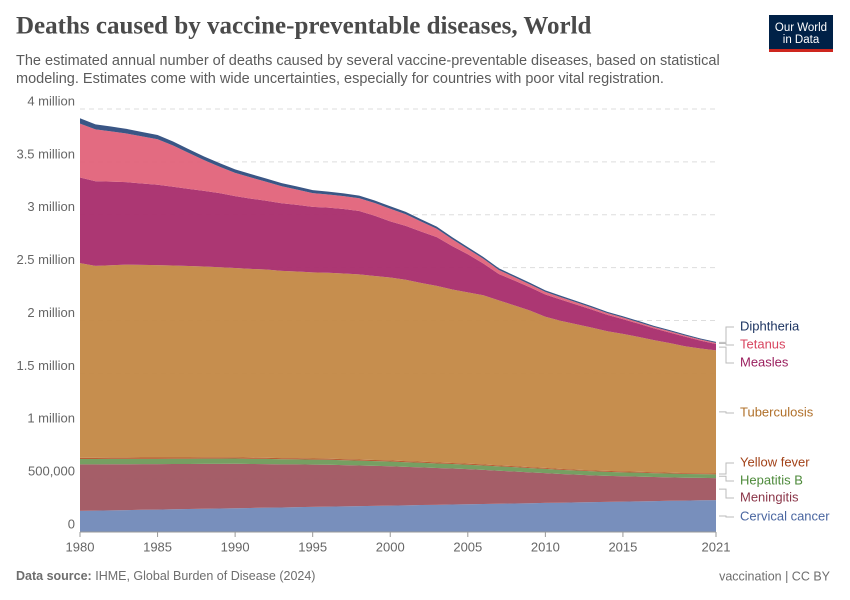 Image resolution: width=850 pixels, height=600 pixels. What do you see at coordinates (764, 361) in the screenshot?
I see `legend-label: Measles` at bounding box center [764, 361].